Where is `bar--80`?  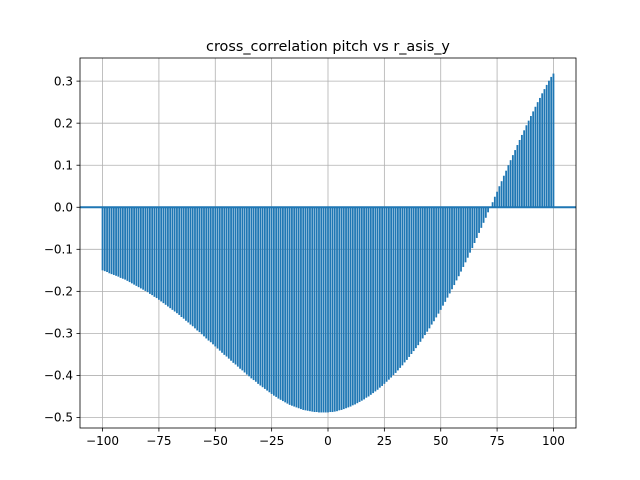
bar--80 is located at coordinates (147, 250).